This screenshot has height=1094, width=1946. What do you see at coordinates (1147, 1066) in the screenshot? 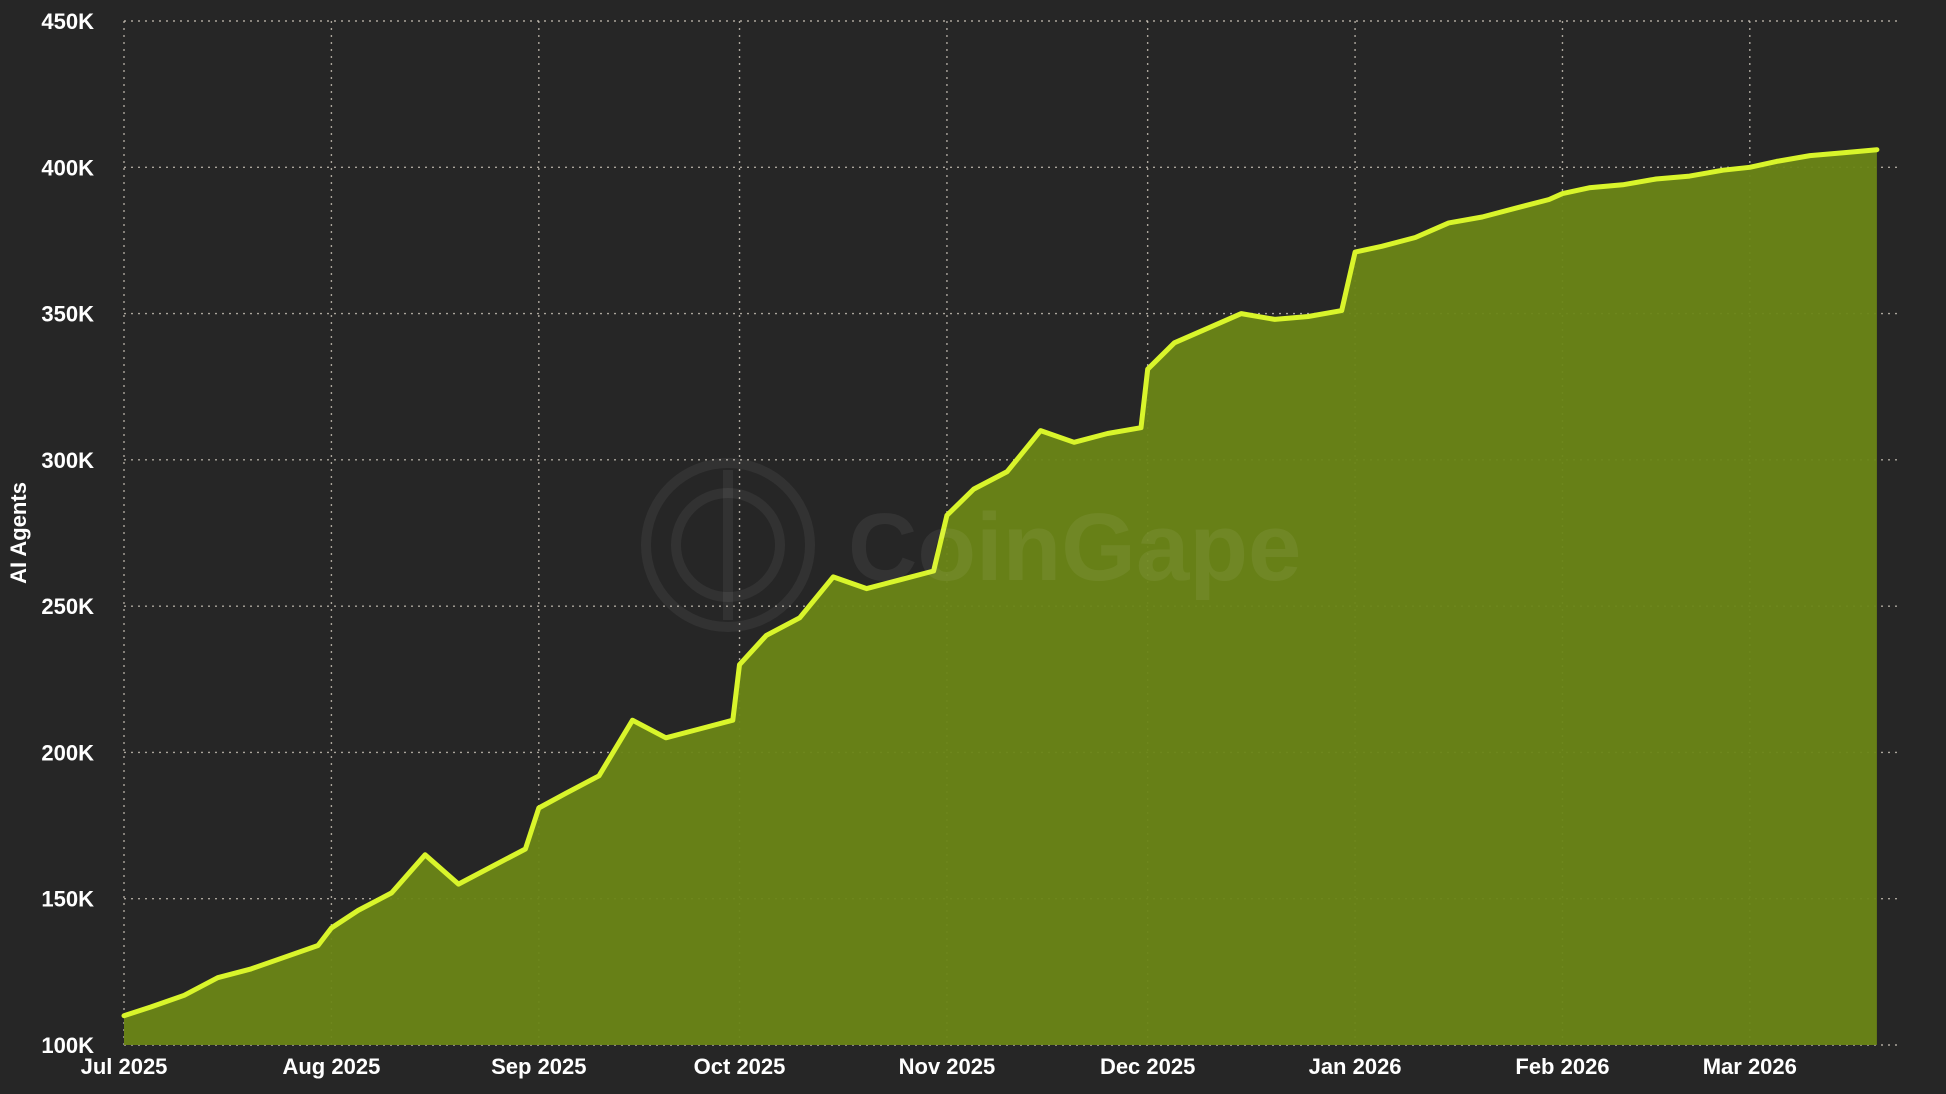
I see `x-tick-label: Dec 2025` at bounding box center [1147, 1066].